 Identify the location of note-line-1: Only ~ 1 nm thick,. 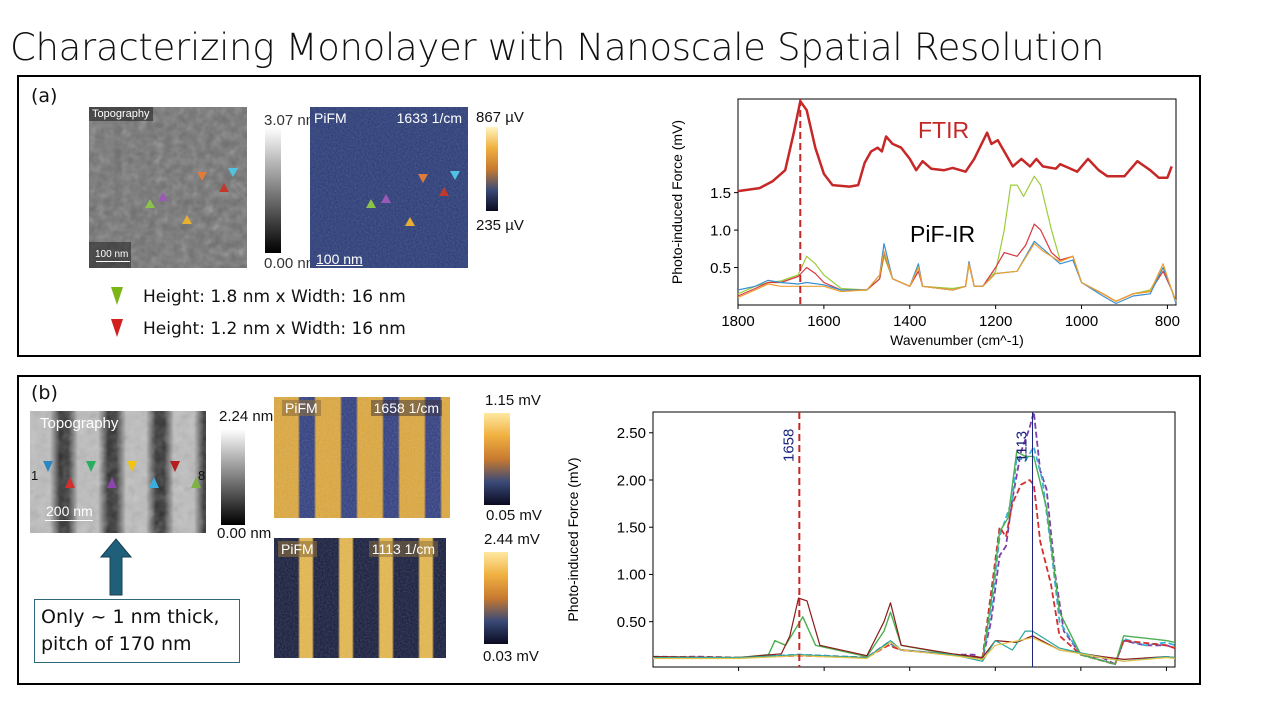
(130, 617).